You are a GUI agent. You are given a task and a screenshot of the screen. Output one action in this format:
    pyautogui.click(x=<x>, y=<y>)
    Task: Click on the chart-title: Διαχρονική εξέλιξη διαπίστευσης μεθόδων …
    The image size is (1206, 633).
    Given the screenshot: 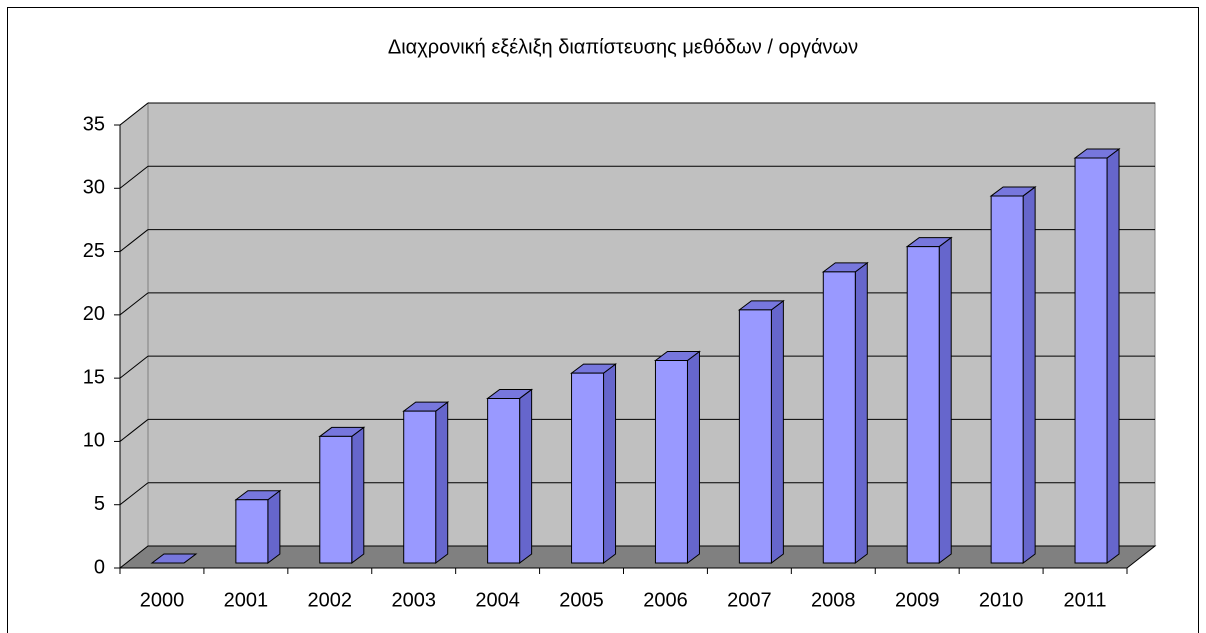 What is the action you would take?
    pyautogui.click(x=623, y=47)
    